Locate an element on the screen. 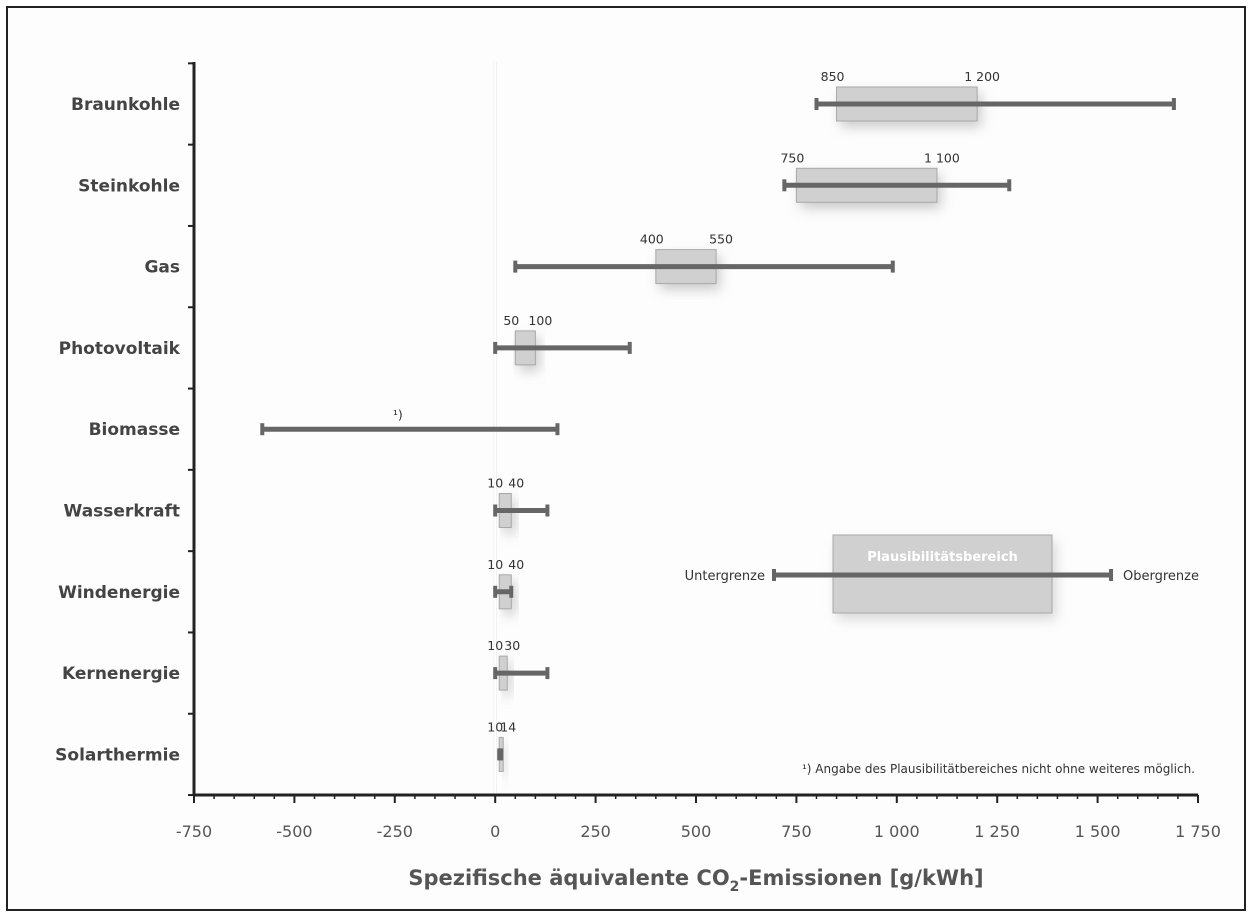 The width and height of the screenshot is (1252, 917). plausibility-high-label-kernenergie: 30 is located at coordinates (512, 645).